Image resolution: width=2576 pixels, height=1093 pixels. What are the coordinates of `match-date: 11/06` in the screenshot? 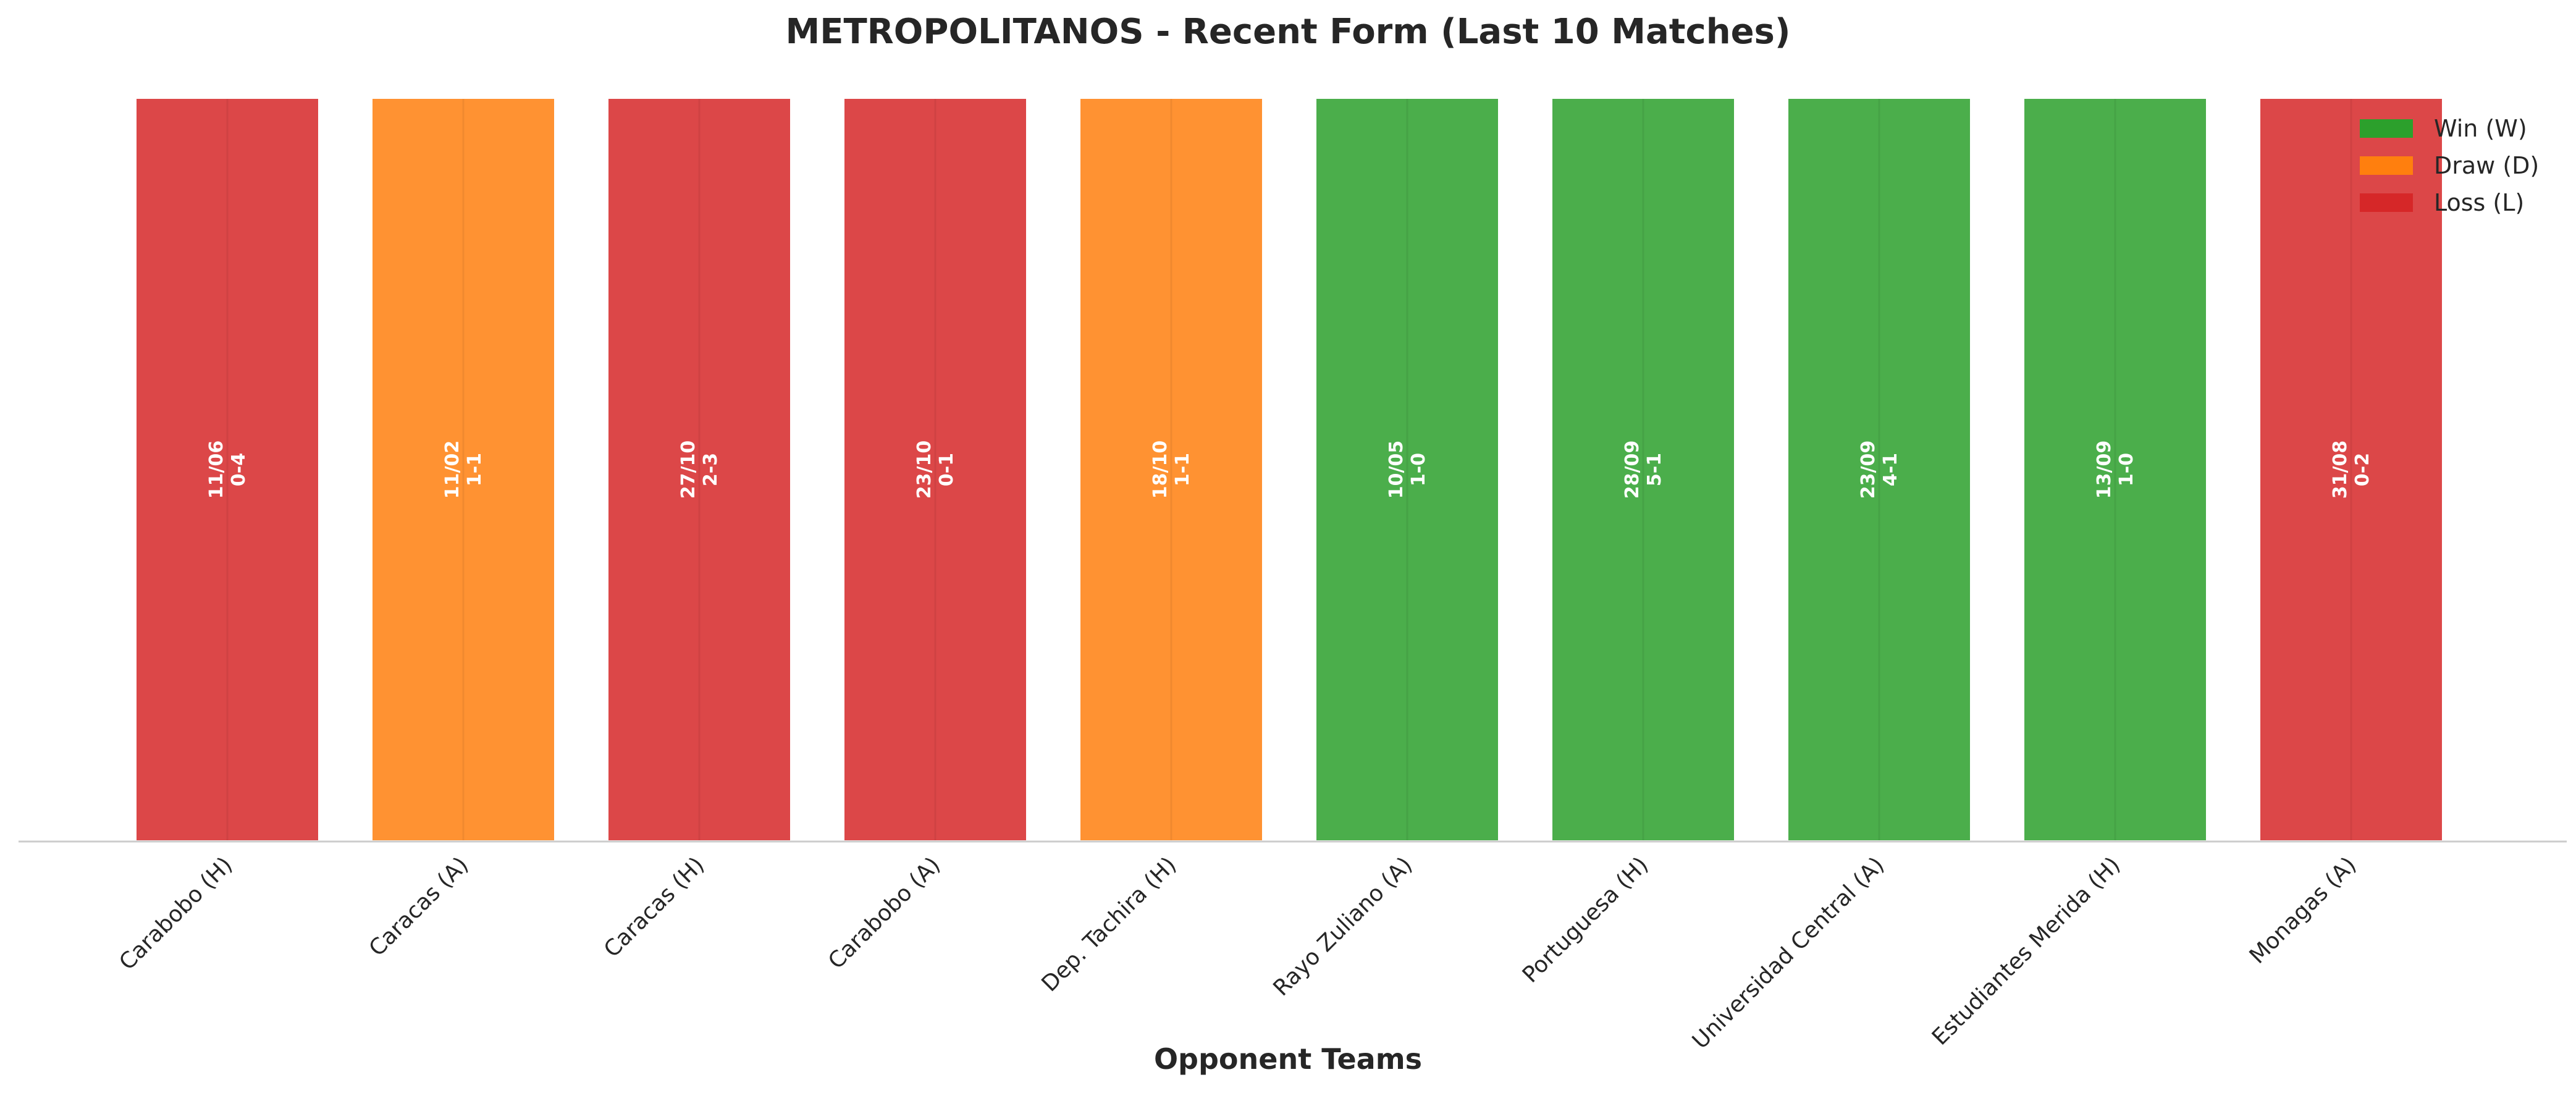 It's located at (216, 470).